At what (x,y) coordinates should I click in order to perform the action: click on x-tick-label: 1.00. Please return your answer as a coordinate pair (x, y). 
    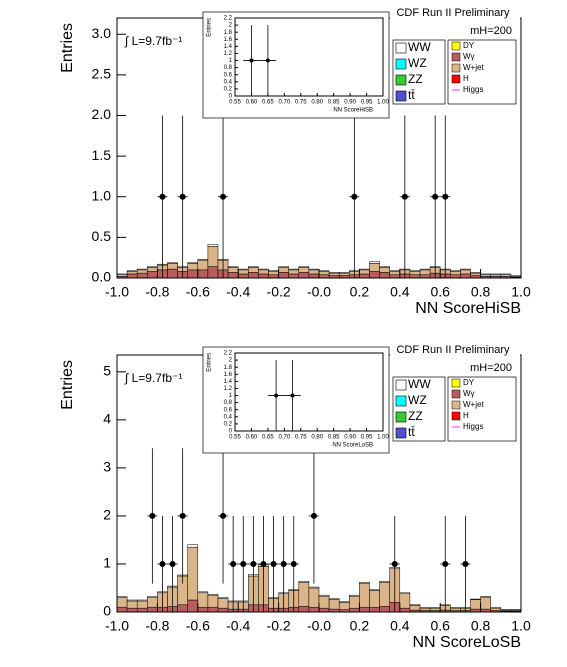
    Looking at the image, I should click on (383, 438).